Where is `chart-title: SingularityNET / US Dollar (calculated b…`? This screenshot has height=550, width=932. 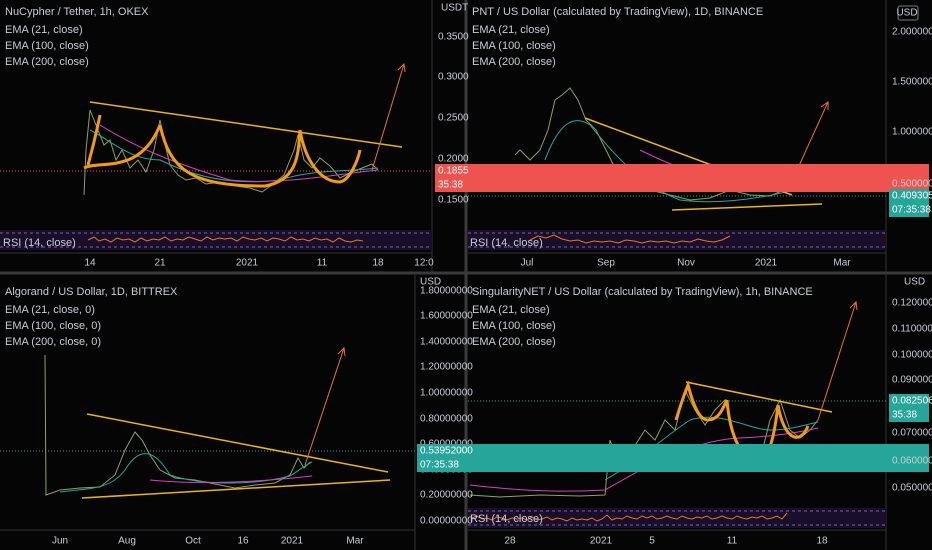 chart-title: SingularityNET / US Dollar (calculated b… is located at coordinates (642, 292).